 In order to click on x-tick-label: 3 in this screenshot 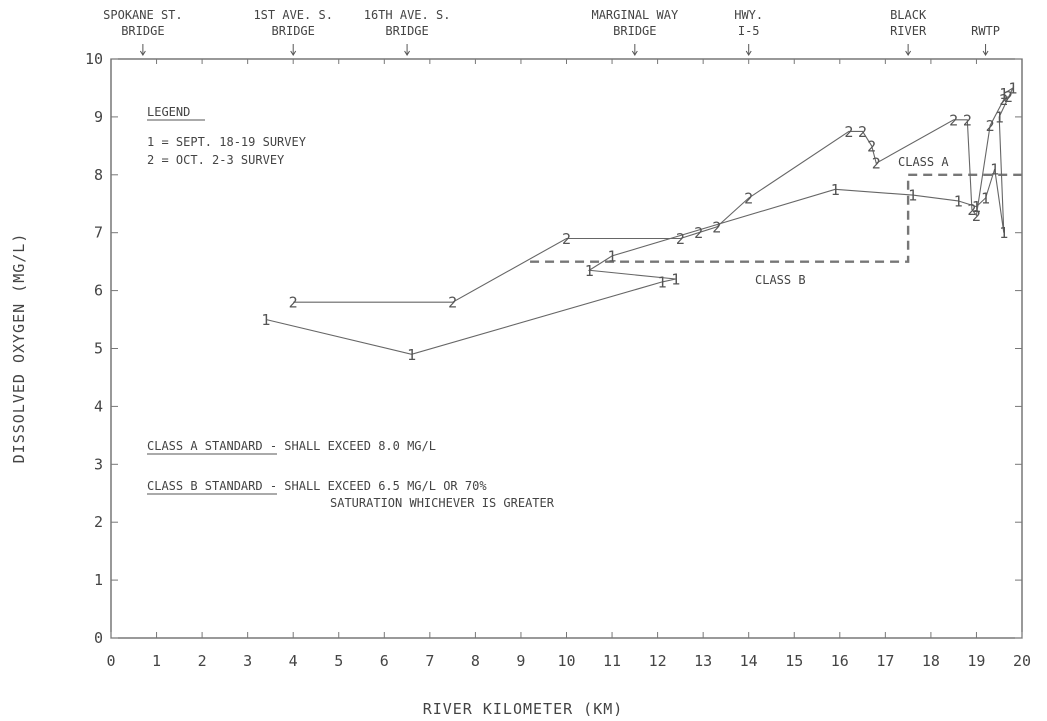, I will do `click(247, 661)`.